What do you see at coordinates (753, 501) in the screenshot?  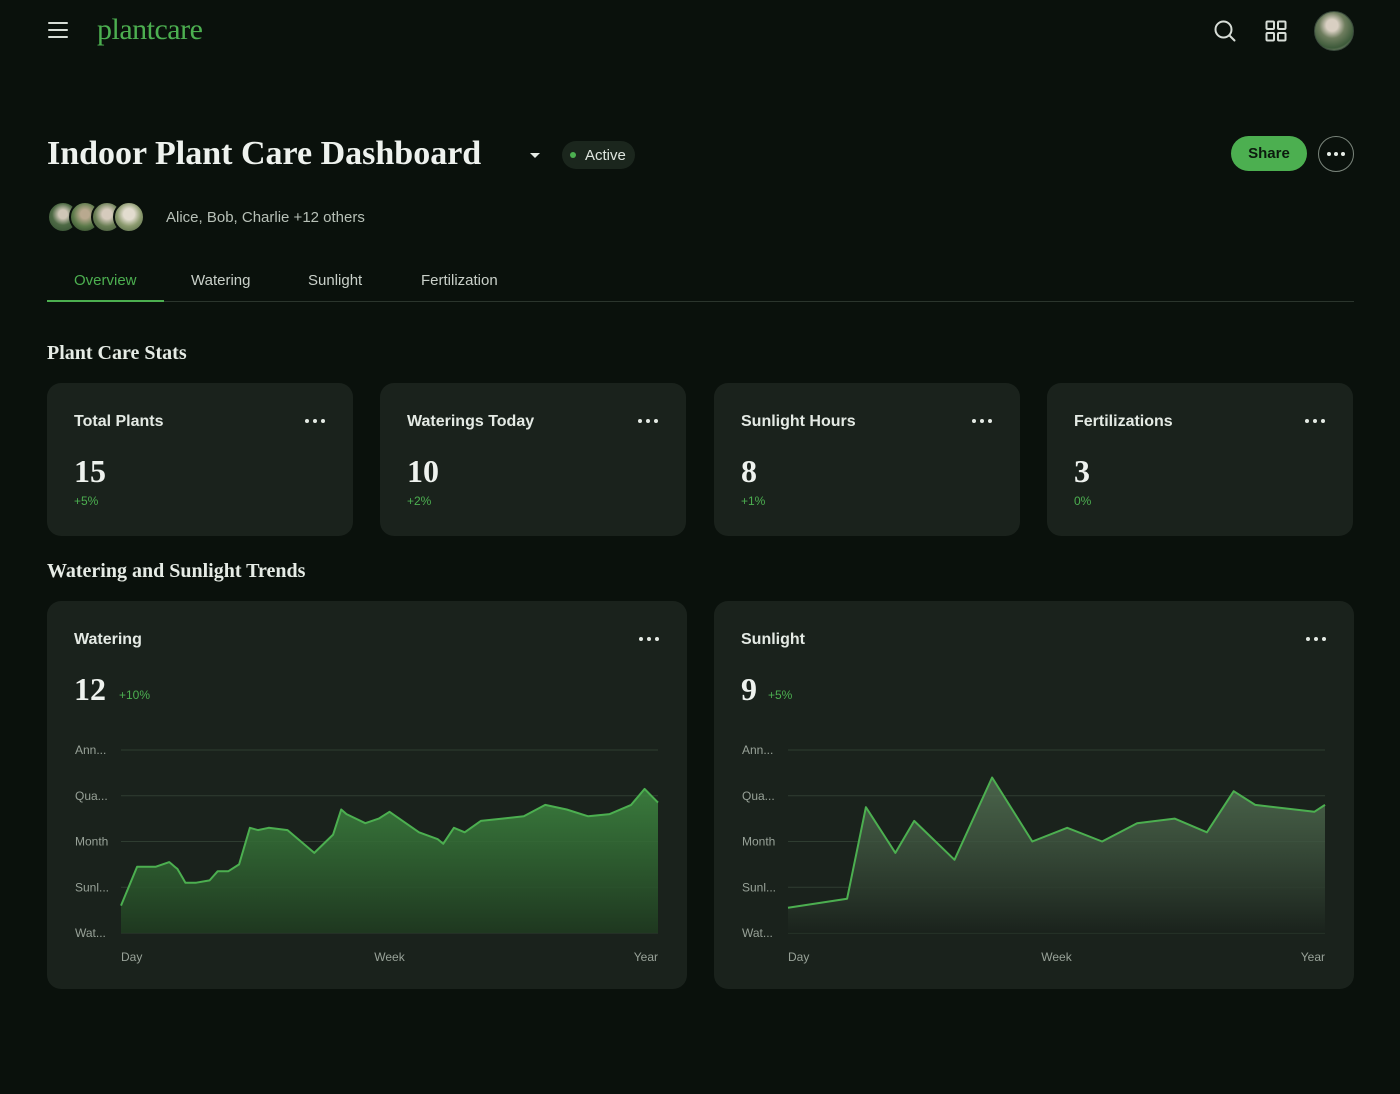 I see `stat-change: +1%` at bounding box center [753, 501].